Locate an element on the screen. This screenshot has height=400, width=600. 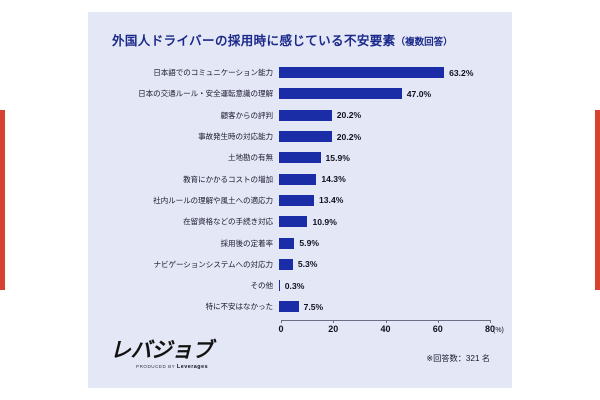
logo-brand-name: Leverages is located at coordinates (192, 367).